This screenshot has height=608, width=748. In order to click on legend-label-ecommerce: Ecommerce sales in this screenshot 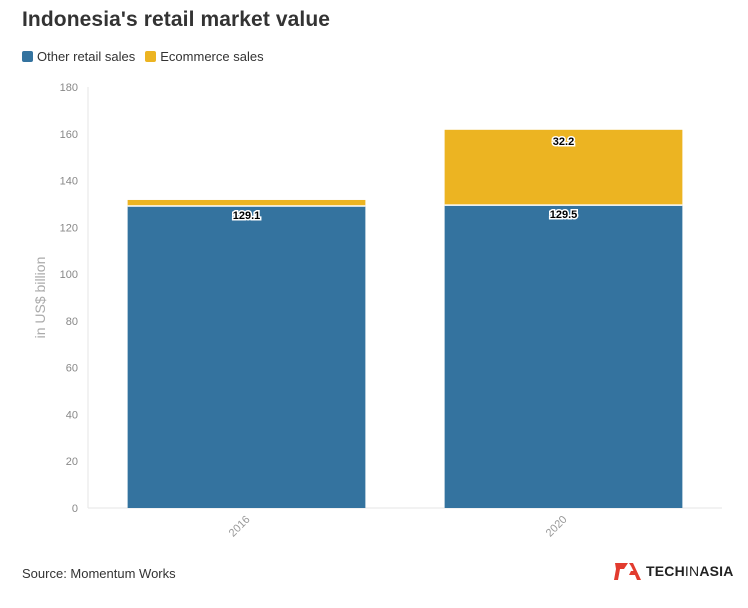, I will do `click(212, 56)`.